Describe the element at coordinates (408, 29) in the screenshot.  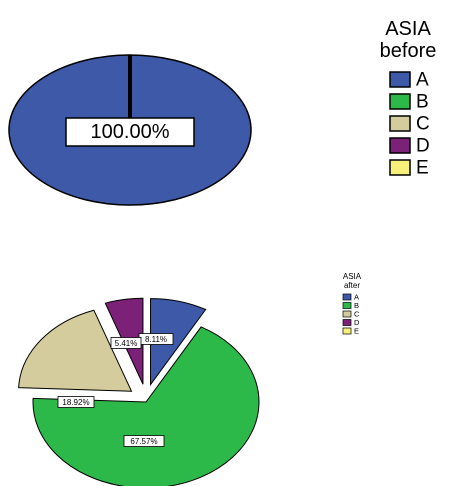
I see `legend-title-before: ASIA` at that location.